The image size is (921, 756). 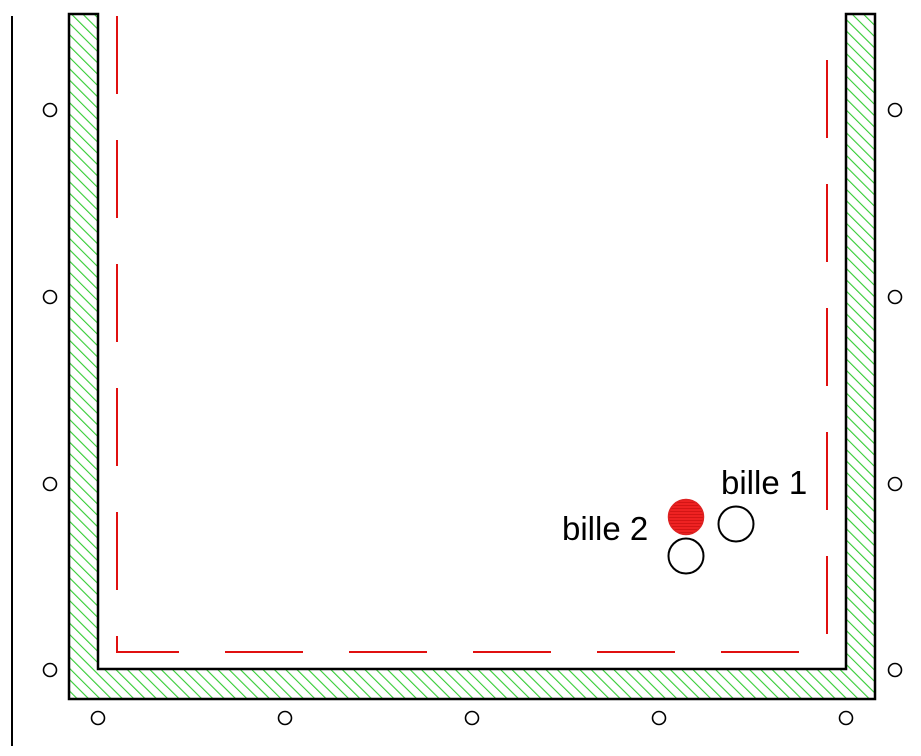 I want to click on ball-2-previous, so click(x=686, y=556).